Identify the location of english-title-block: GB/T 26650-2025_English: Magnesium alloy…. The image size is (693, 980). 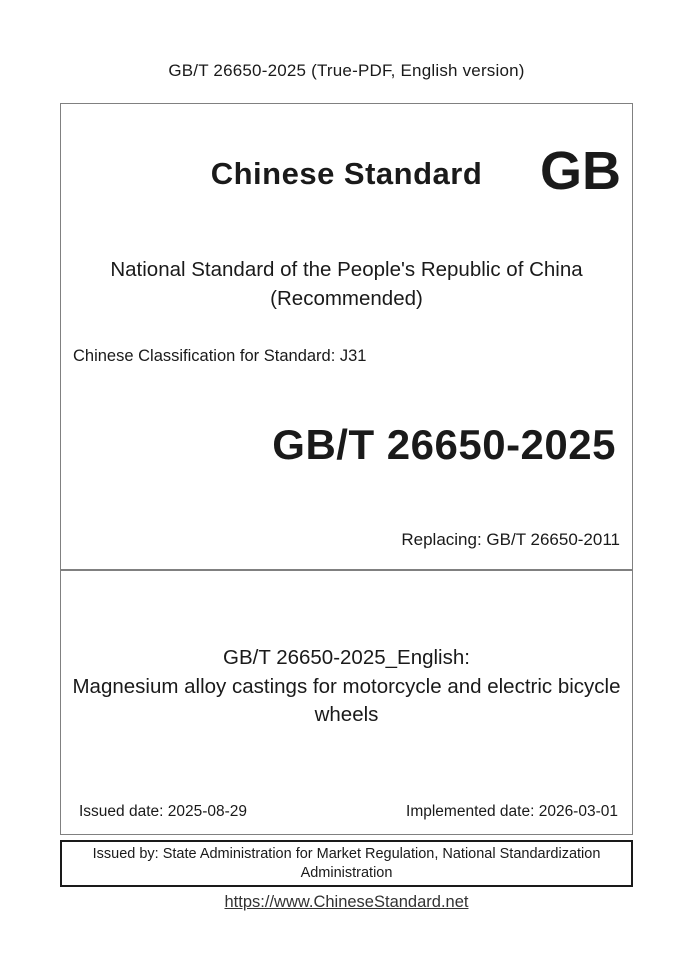
(346, 687).